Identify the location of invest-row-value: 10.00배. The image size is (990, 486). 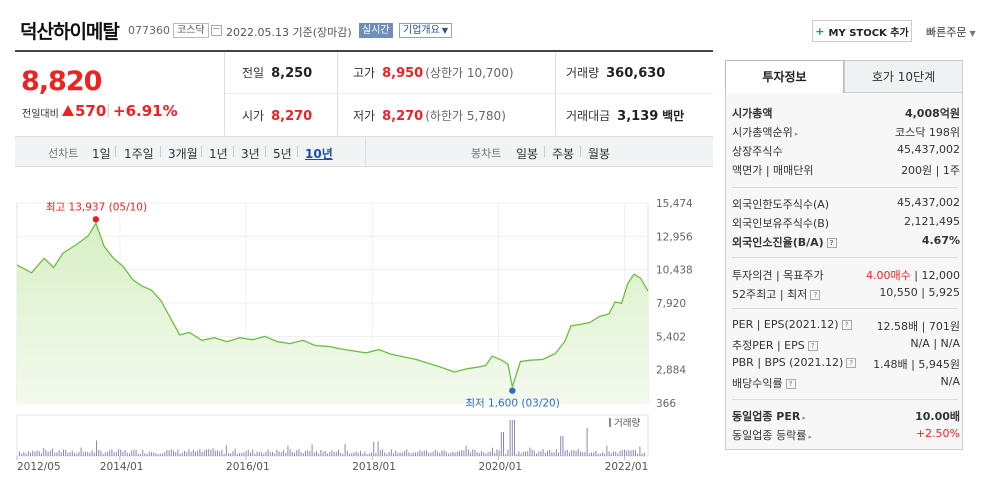
(937, 416).